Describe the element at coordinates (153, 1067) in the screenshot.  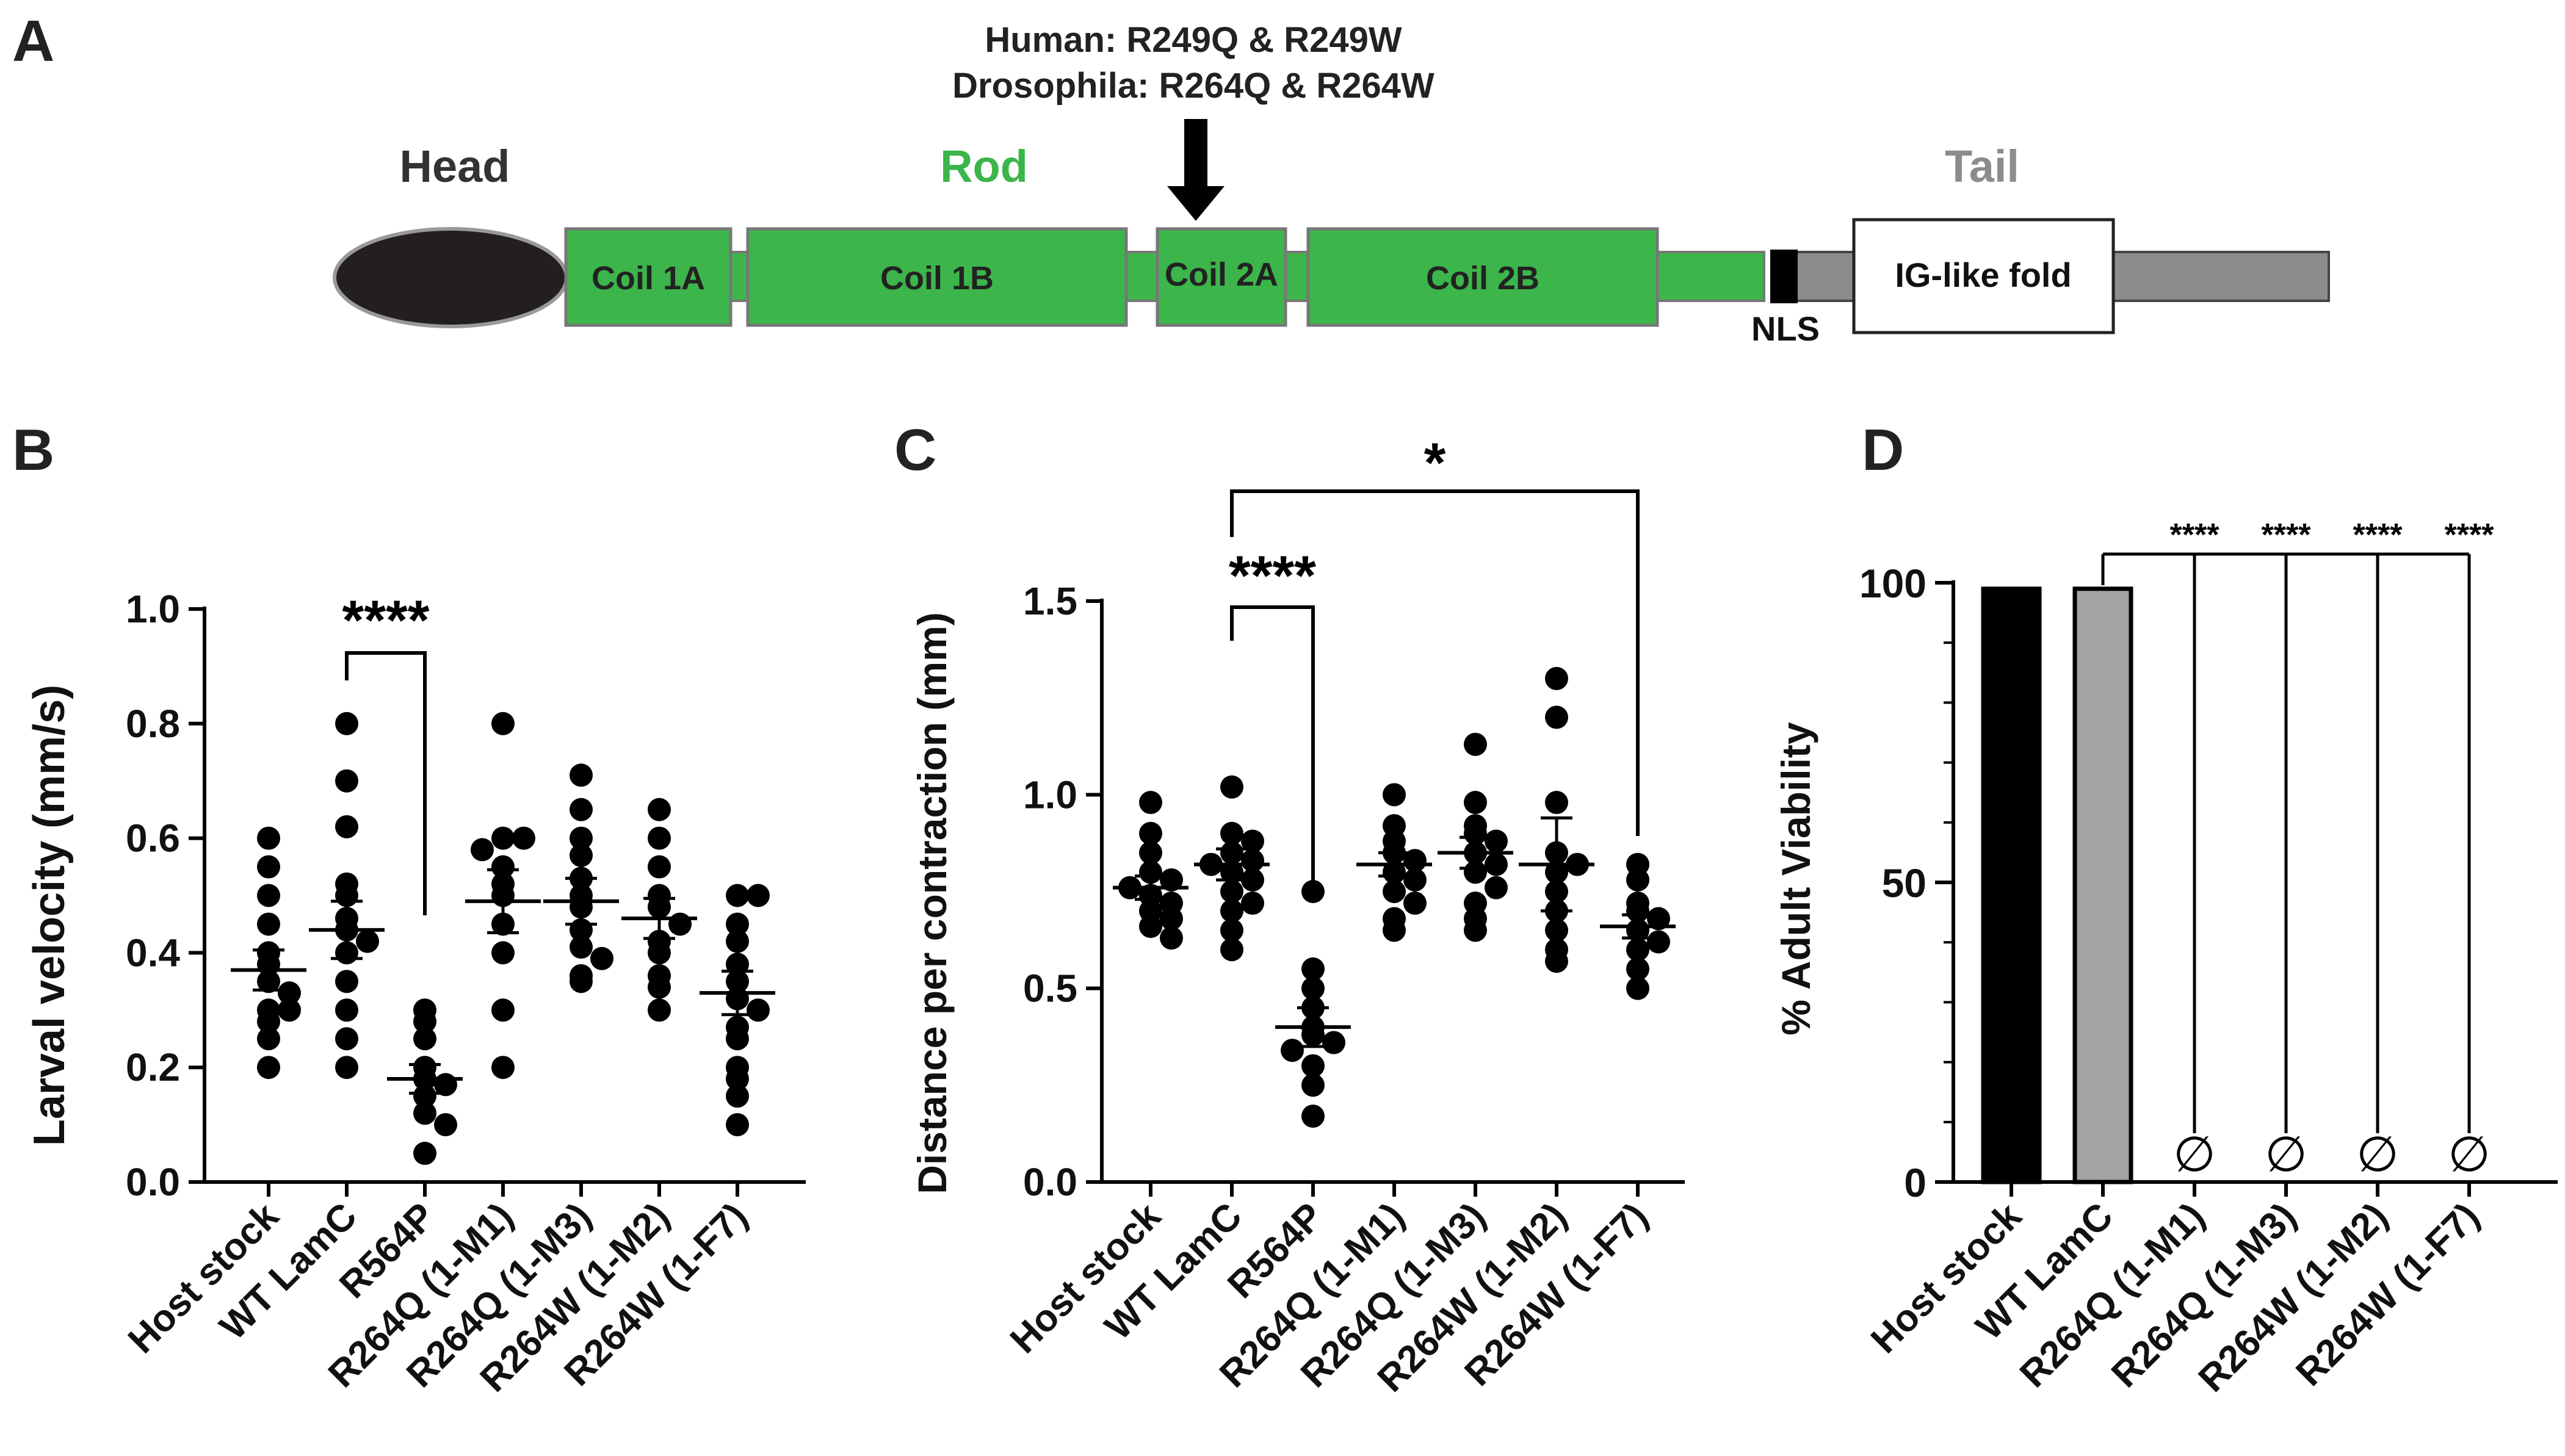
I see `b-y-tick-label: 0.2` at that location.